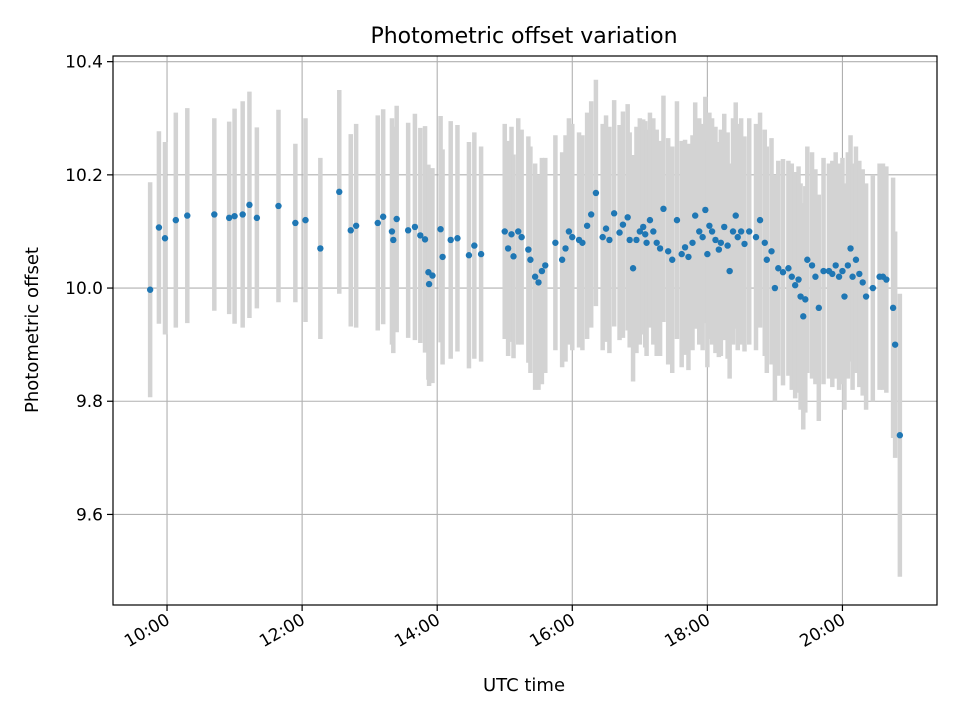  I want to click on y-tick-label: 10.4, so click(84, 63).